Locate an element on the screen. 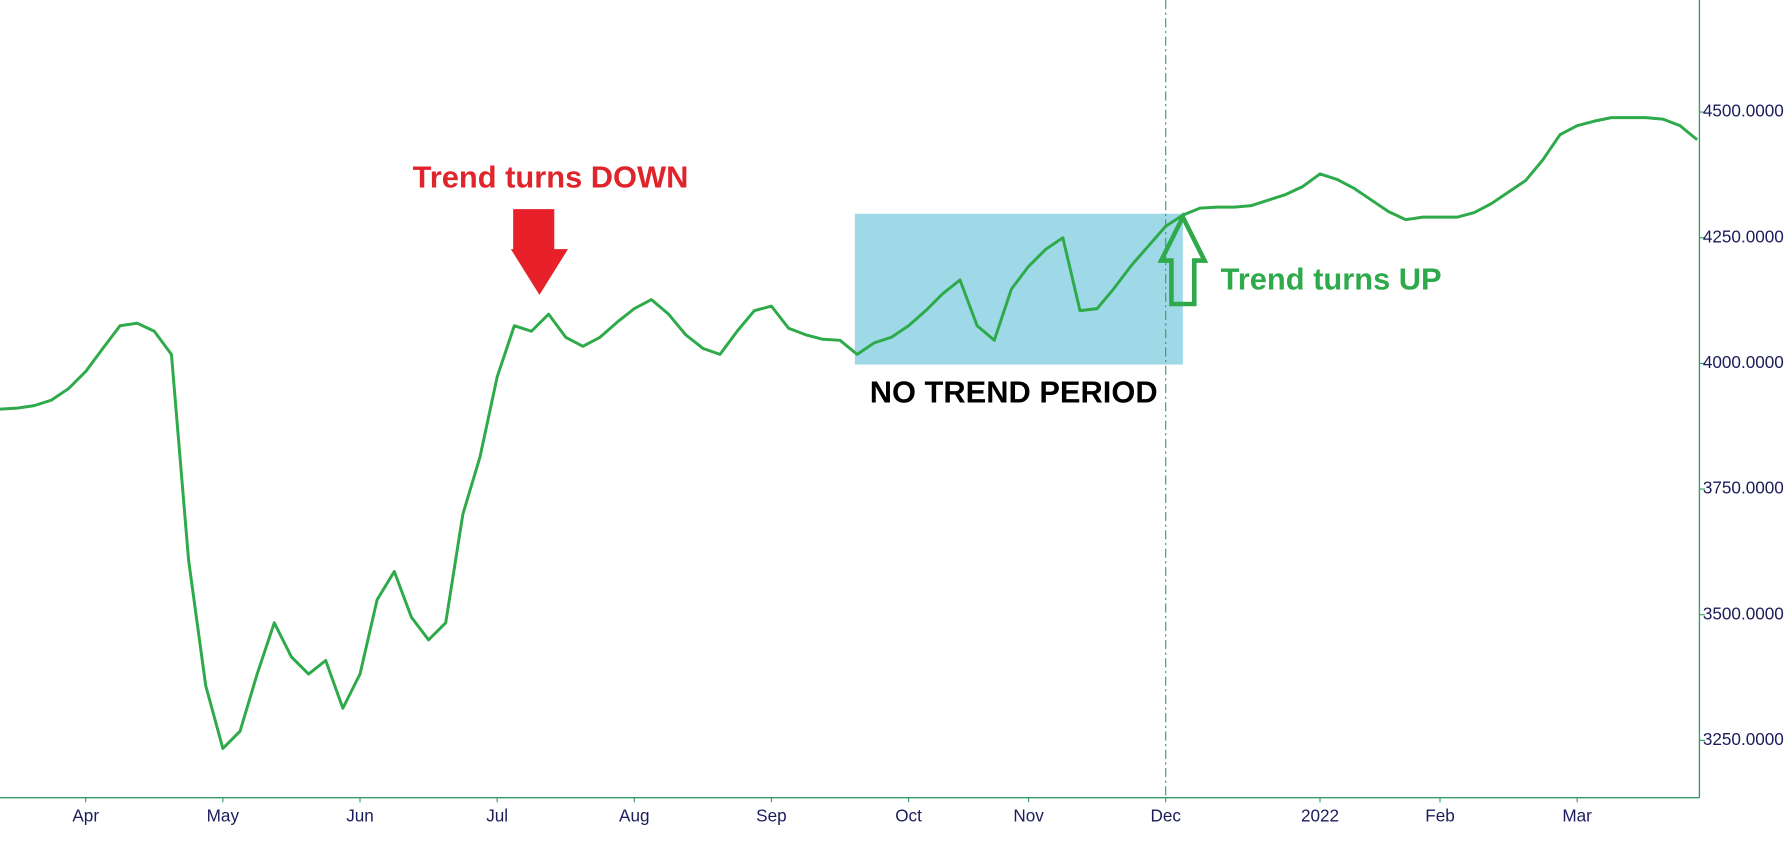  x-tick-label: Sep is located at coordinates (771, 816).